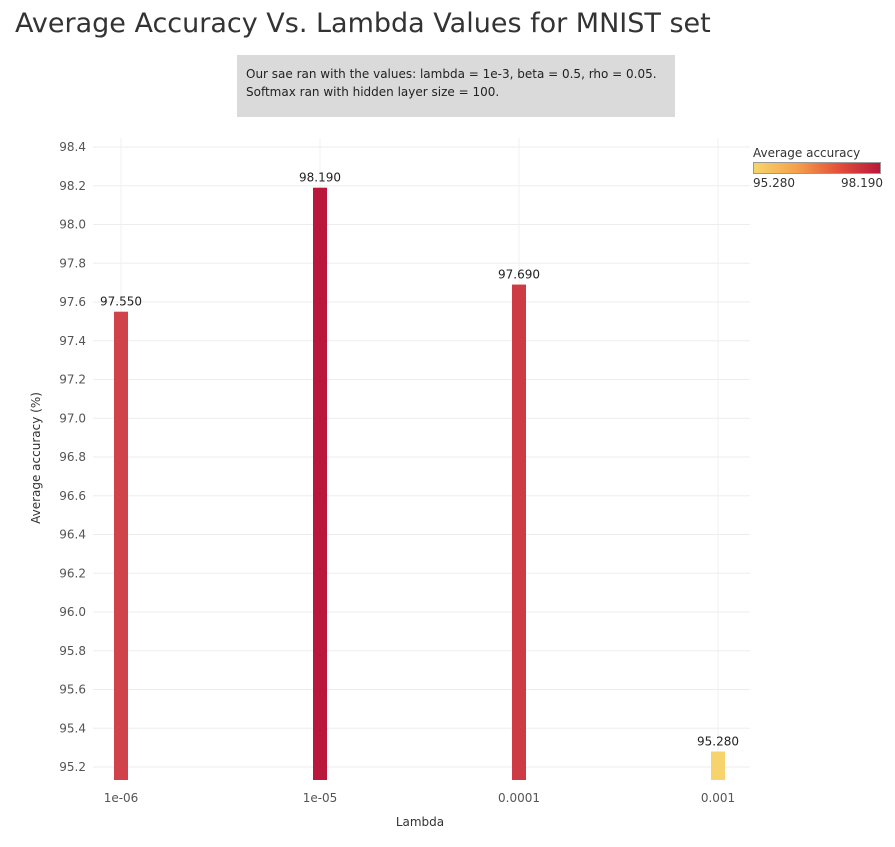 The height and width of the screenshot is (847, 895). Describe the element at coordinates (817, 168) in the screenshot. I see `legend-color-ramp` at that location.